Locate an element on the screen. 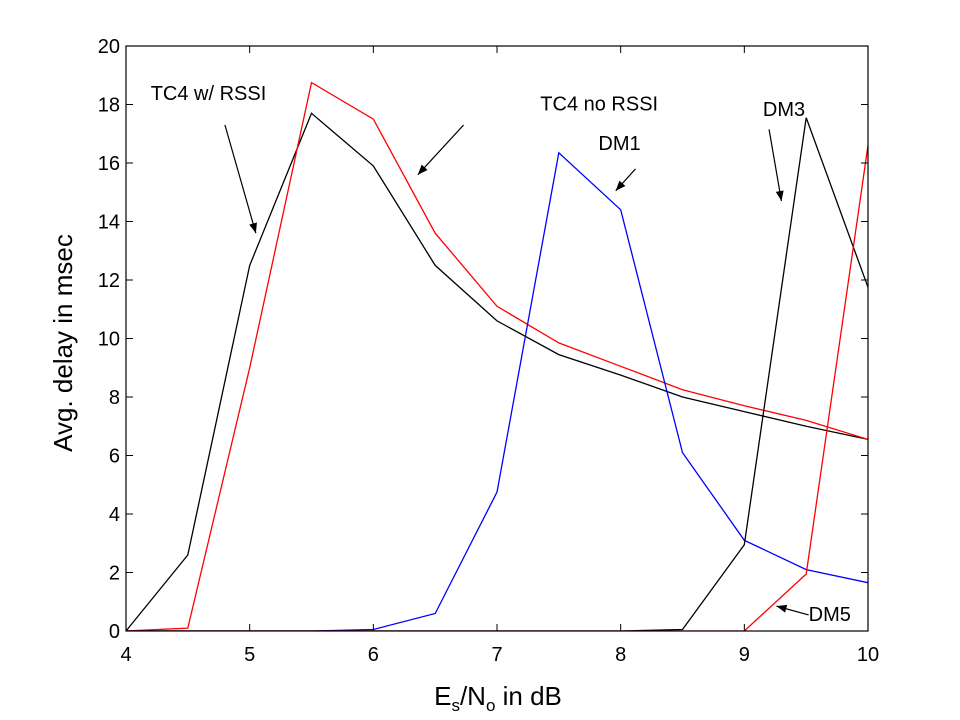 This screenshot has width=960, height=720. annotation-tc4-no-rssi: TC4 no RSSI is located at coordinates (599, 104).